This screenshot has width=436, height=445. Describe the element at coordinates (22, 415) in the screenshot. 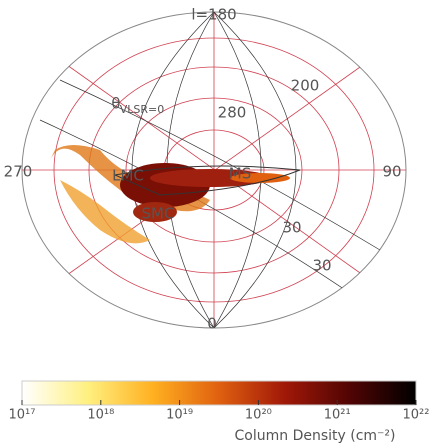

I see `colorbar-tick-label: 10¹⁷` at that location.